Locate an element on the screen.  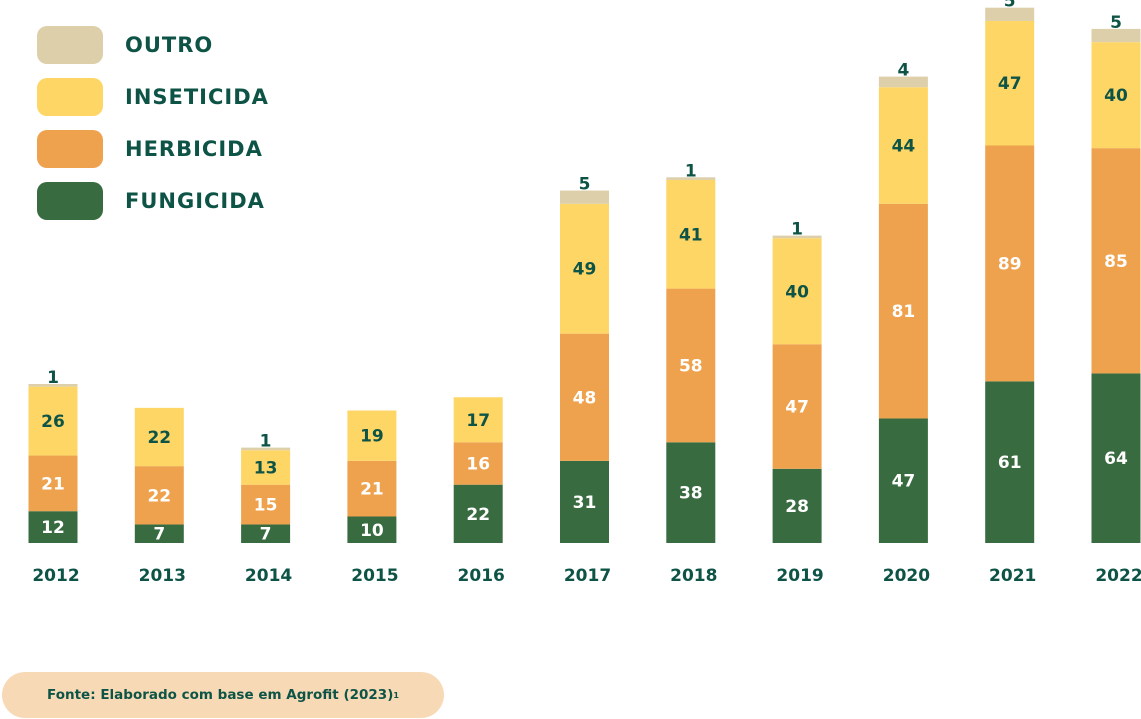
x-tick-label: 2015 is located at coordinates (374, 576).